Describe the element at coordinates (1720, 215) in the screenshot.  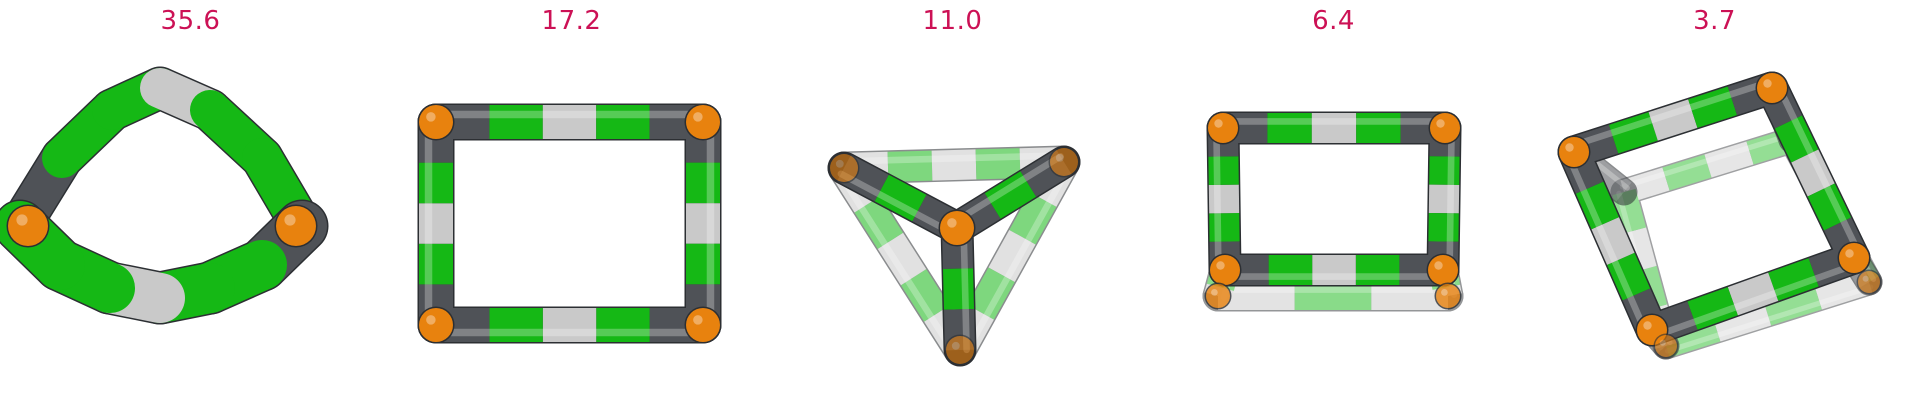
I see `cube-model` at that location.